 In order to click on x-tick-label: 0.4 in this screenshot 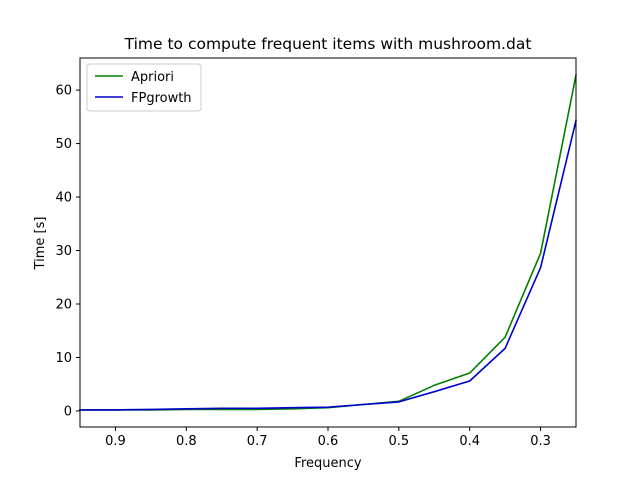, I will do `click(469, 441)`.